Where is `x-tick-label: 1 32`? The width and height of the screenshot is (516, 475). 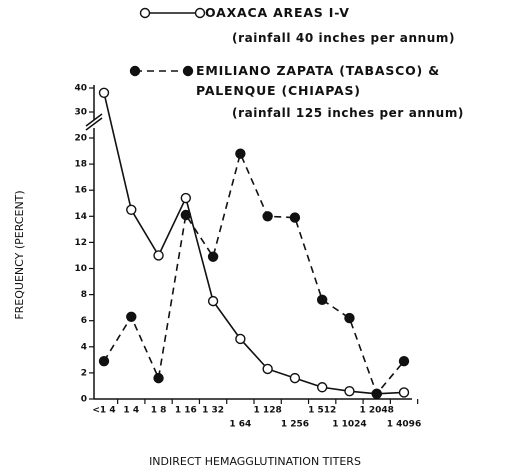 x-tick-label: 1 32 is located at coordinates (213, 411).